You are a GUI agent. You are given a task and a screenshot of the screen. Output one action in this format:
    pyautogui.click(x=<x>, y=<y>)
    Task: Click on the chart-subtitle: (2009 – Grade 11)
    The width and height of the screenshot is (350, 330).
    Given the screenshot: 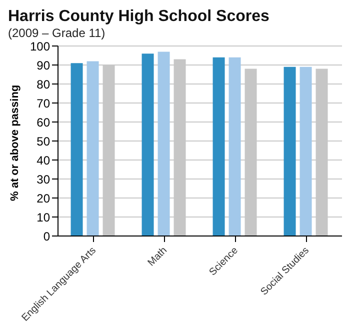 What is the action you would take?
    pyautogui.click(x=57, y=33)
    